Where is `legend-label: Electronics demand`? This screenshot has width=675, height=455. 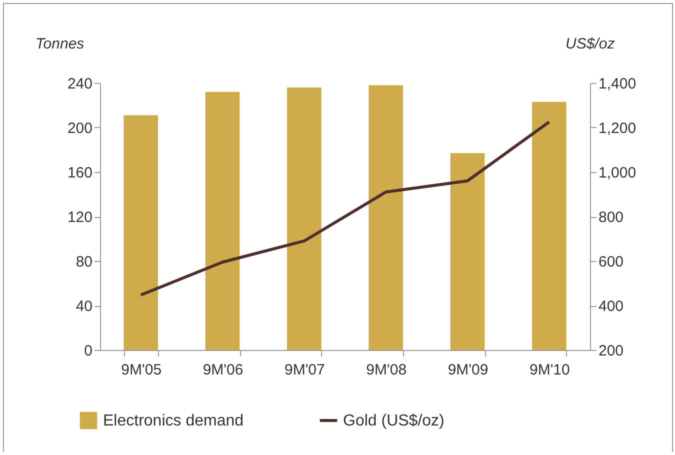
legend-label: Electronics demand is located at coordinates (173, 421).